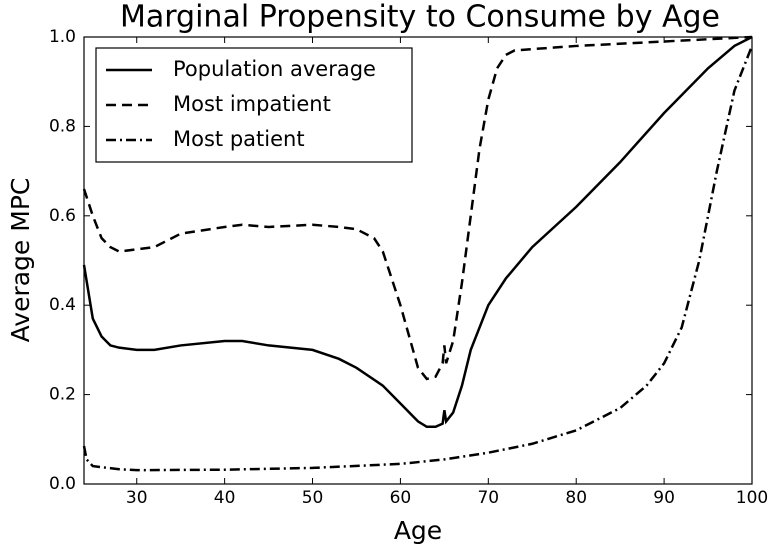  I want to click on y-axis-label: Average MPC, so click(20, 260).